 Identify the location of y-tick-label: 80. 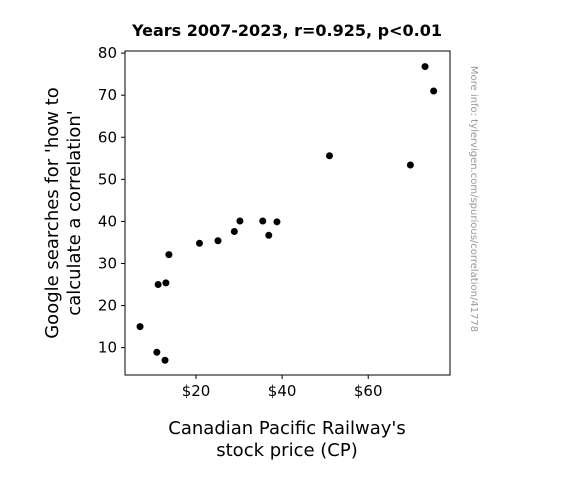
(107, 53).